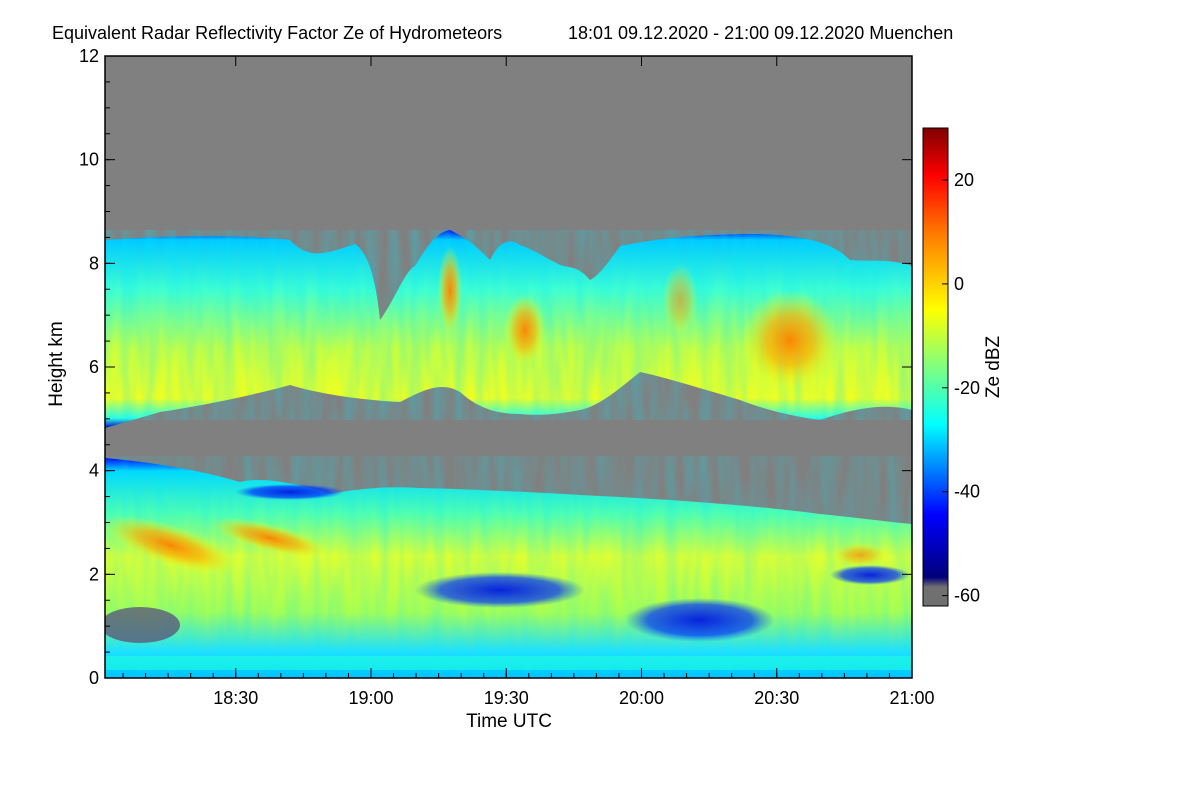 The image size is (1200, 805). What do you see at coordinates (89, 56) in the screenshot?
I see `y-tick-label: 12` at bounding box center [89, 56].